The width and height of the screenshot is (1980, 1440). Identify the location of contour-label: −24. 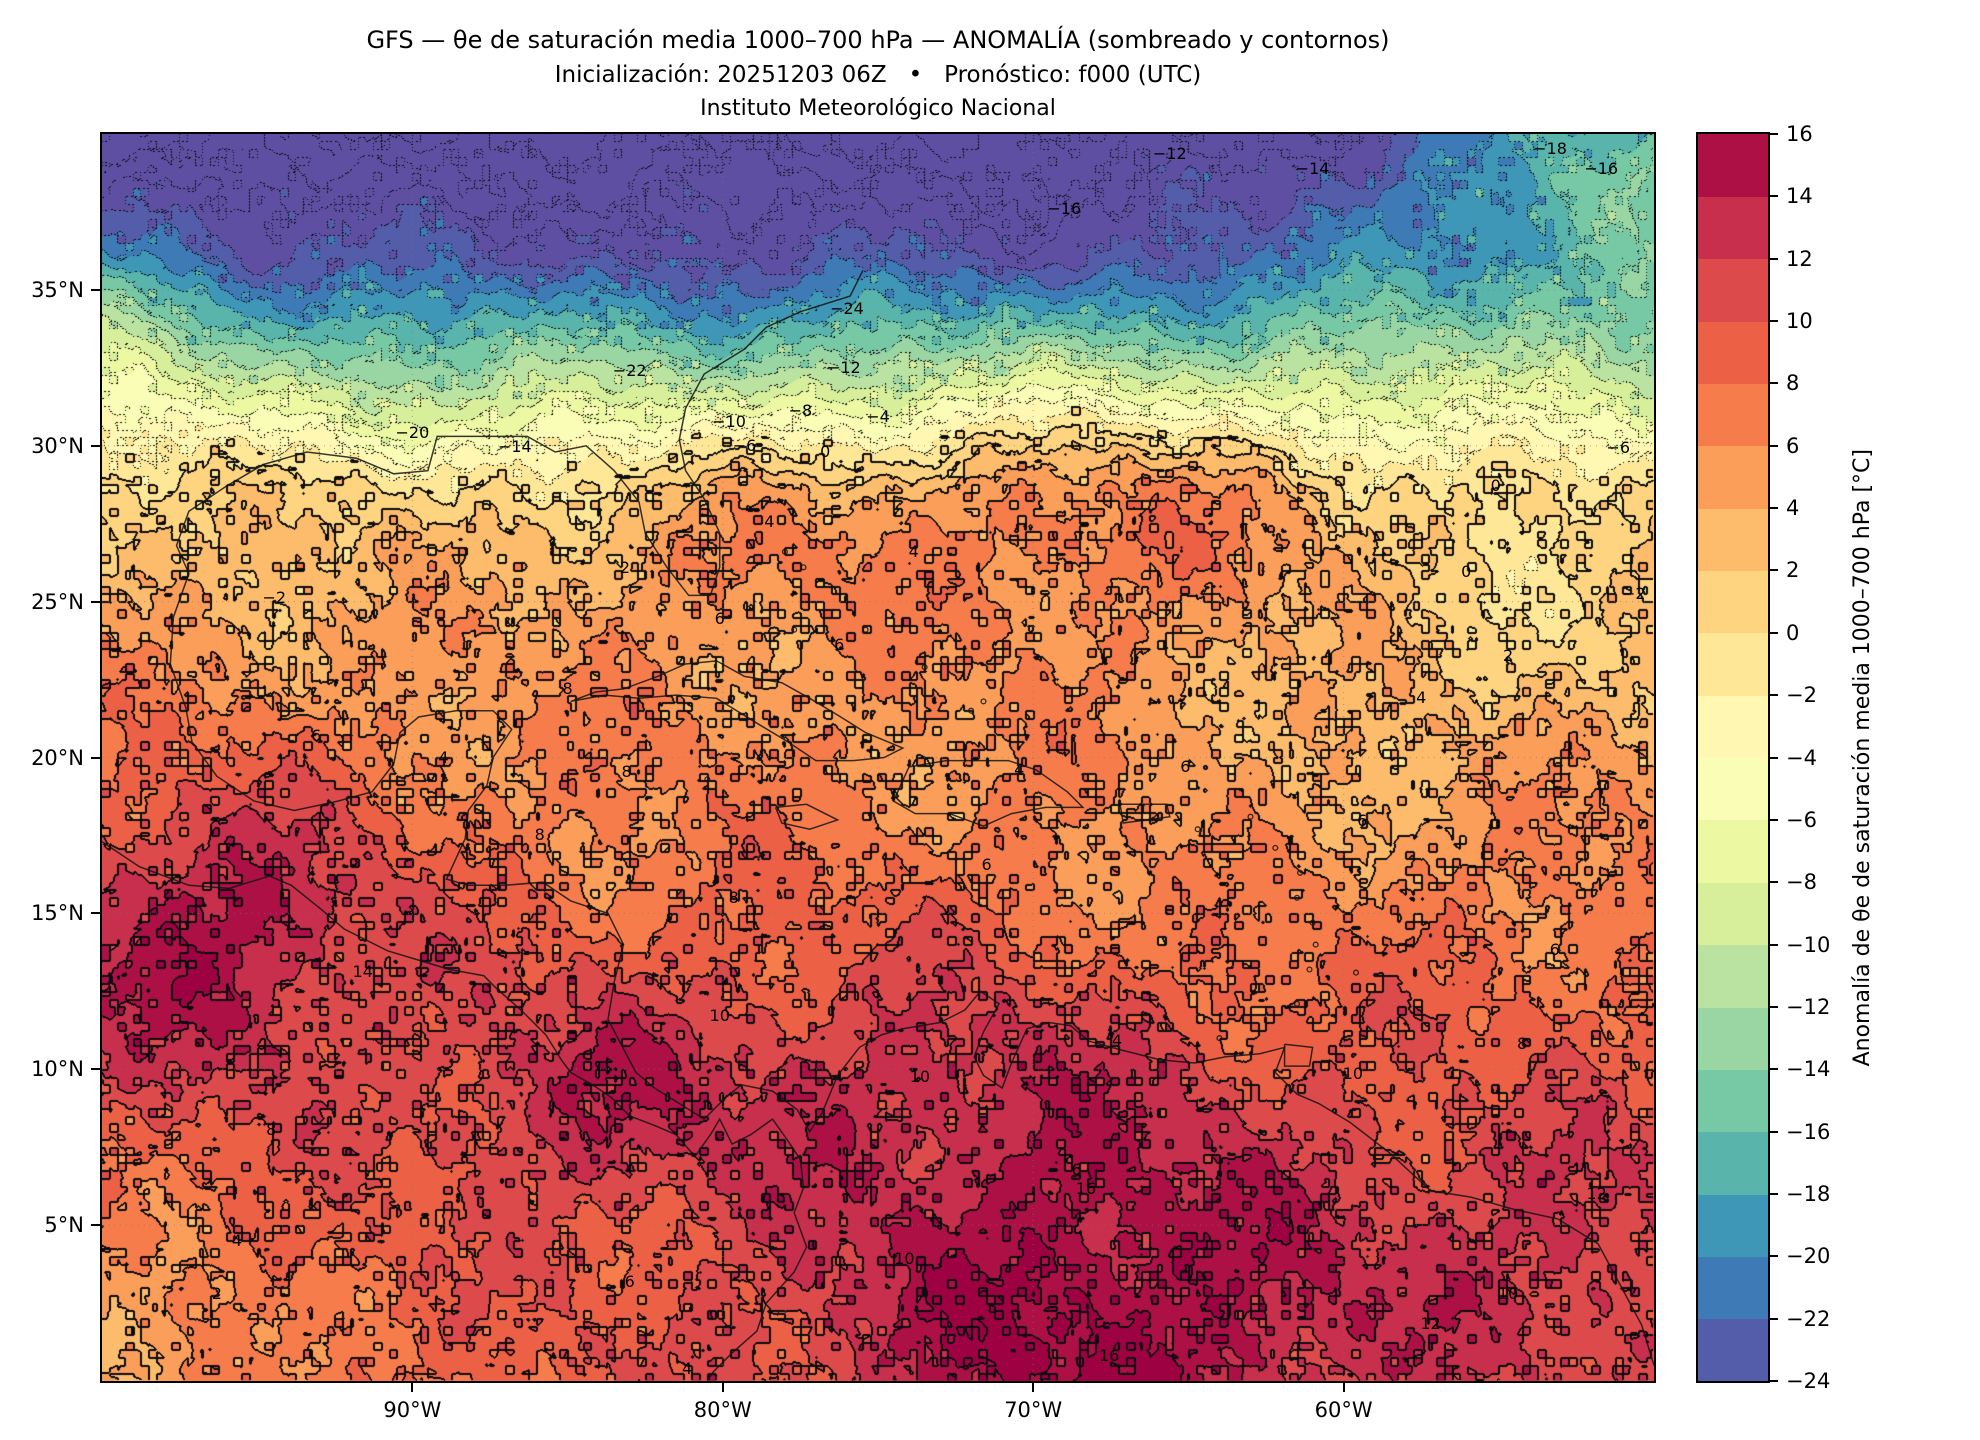
(847, 308).